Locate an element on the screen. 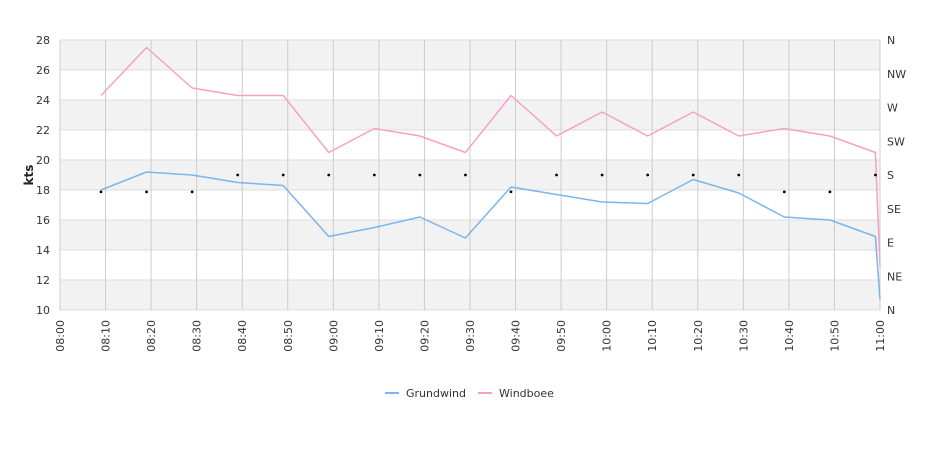 The height and width of the screenshot is (454, 940). y-tick-label: 12 is located at coordinates (43, 280).